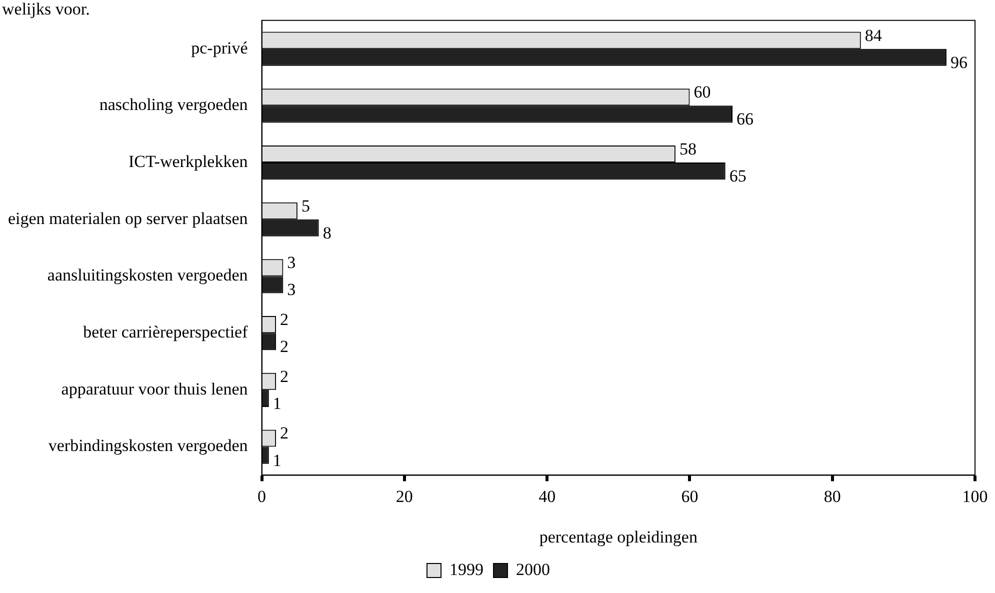  I want to click on y-tick-label: ICT-werkplekken, so click(188, 161).